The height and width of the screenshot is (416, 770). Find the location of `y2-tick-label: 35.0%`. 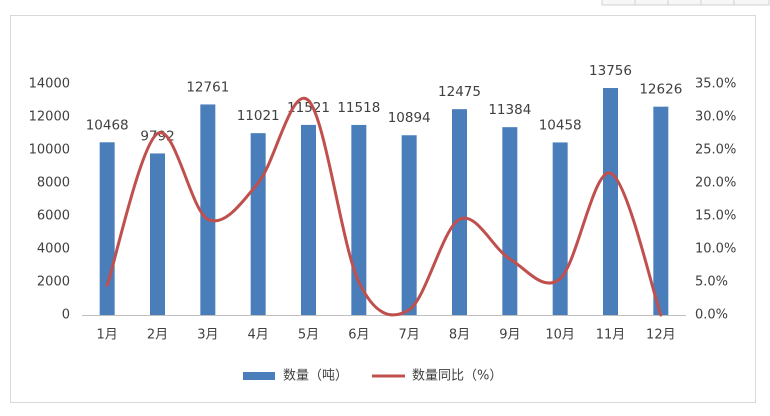

y2-tick-label: 35.0% is located at coordinates (715, 84).